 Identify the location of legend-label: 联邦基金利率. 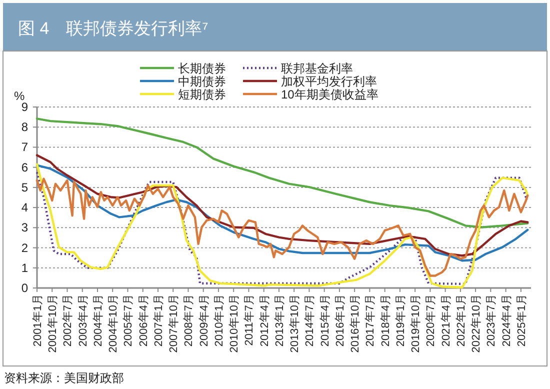
(317, 69).